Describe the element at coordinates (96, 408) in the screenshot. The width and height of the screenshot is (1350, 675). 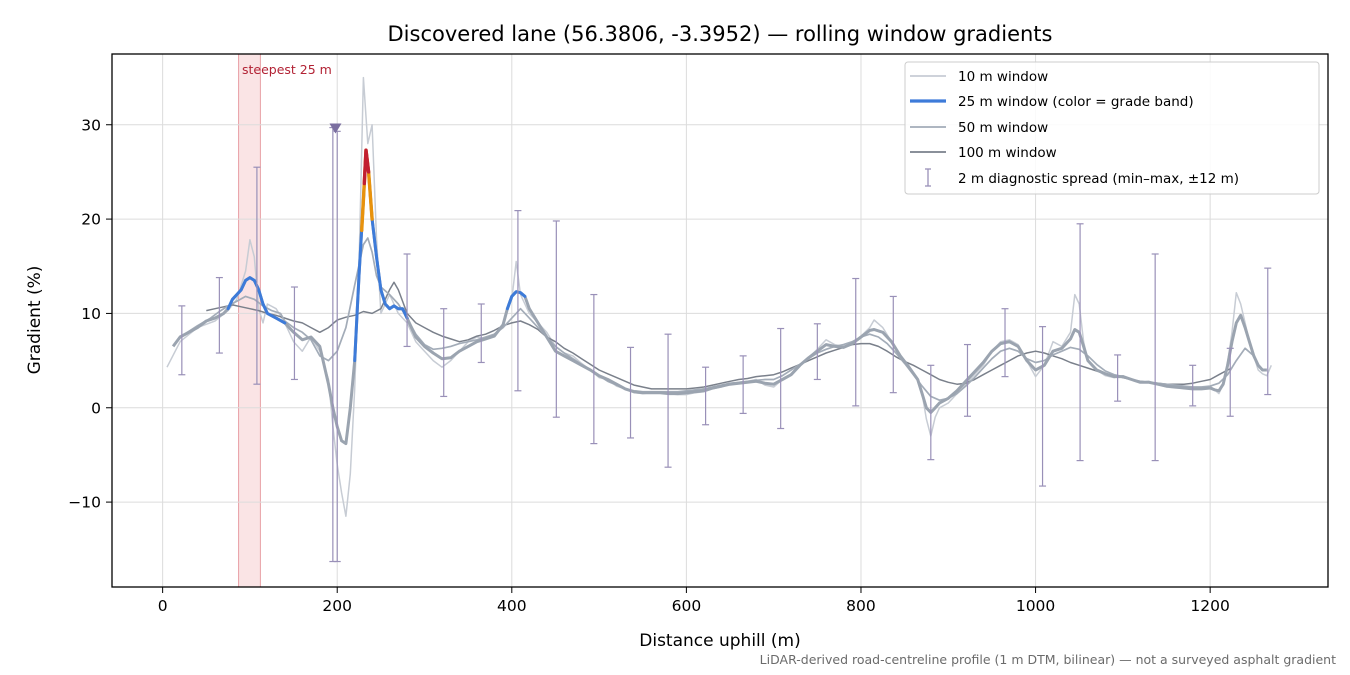
I see `y-tick-label: 0` at that location.